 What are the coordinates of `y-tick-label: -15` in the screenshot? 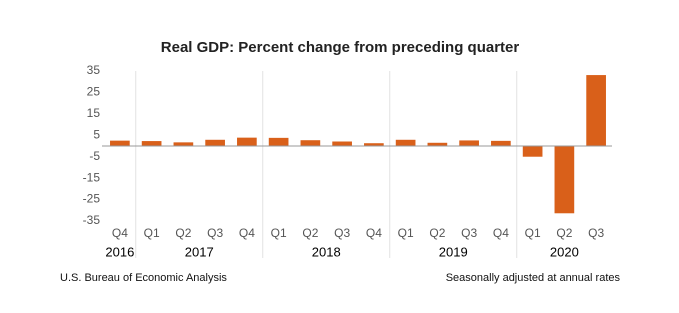 It's located at (92, 177).